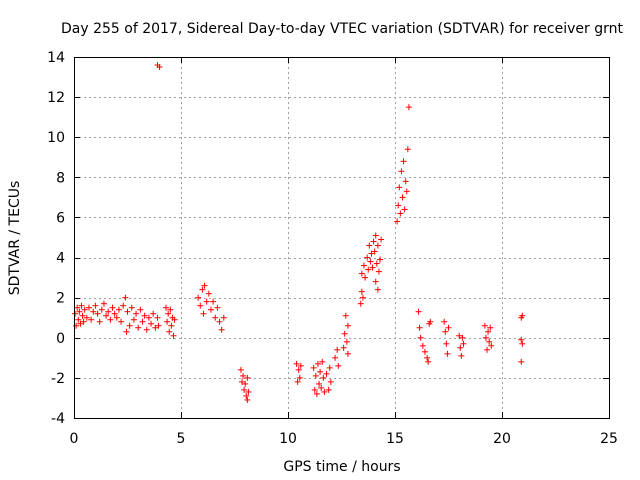 This screenshot has width=640, height=480. I want to click on y-tick-label: 14, so click(56, 58).